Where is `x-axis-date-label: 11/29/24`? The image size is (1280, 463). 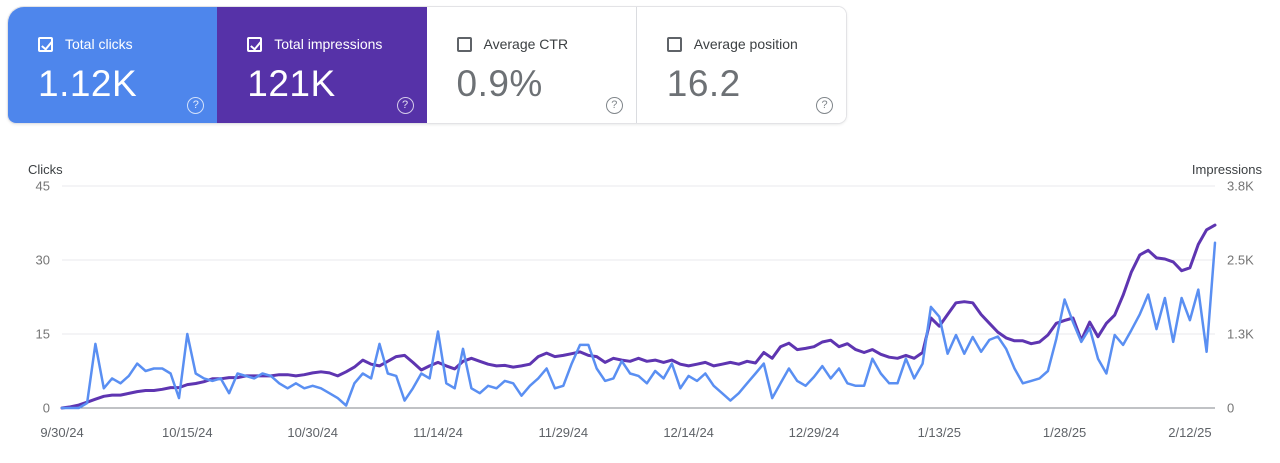
x-axis-date-label: 11/29/24 is located at coordinates (563, 432).